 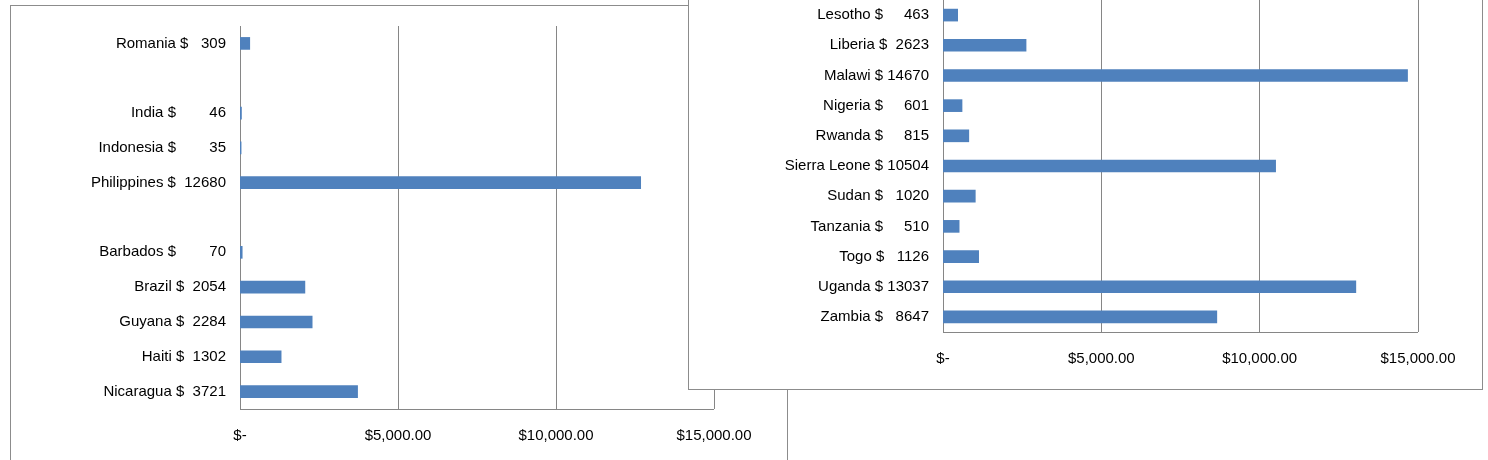 What do you see at coordinates (884, 255) in the screenshot?
I see `y-tick-label: Togo $ 1126` at bounding box center [884, 255].